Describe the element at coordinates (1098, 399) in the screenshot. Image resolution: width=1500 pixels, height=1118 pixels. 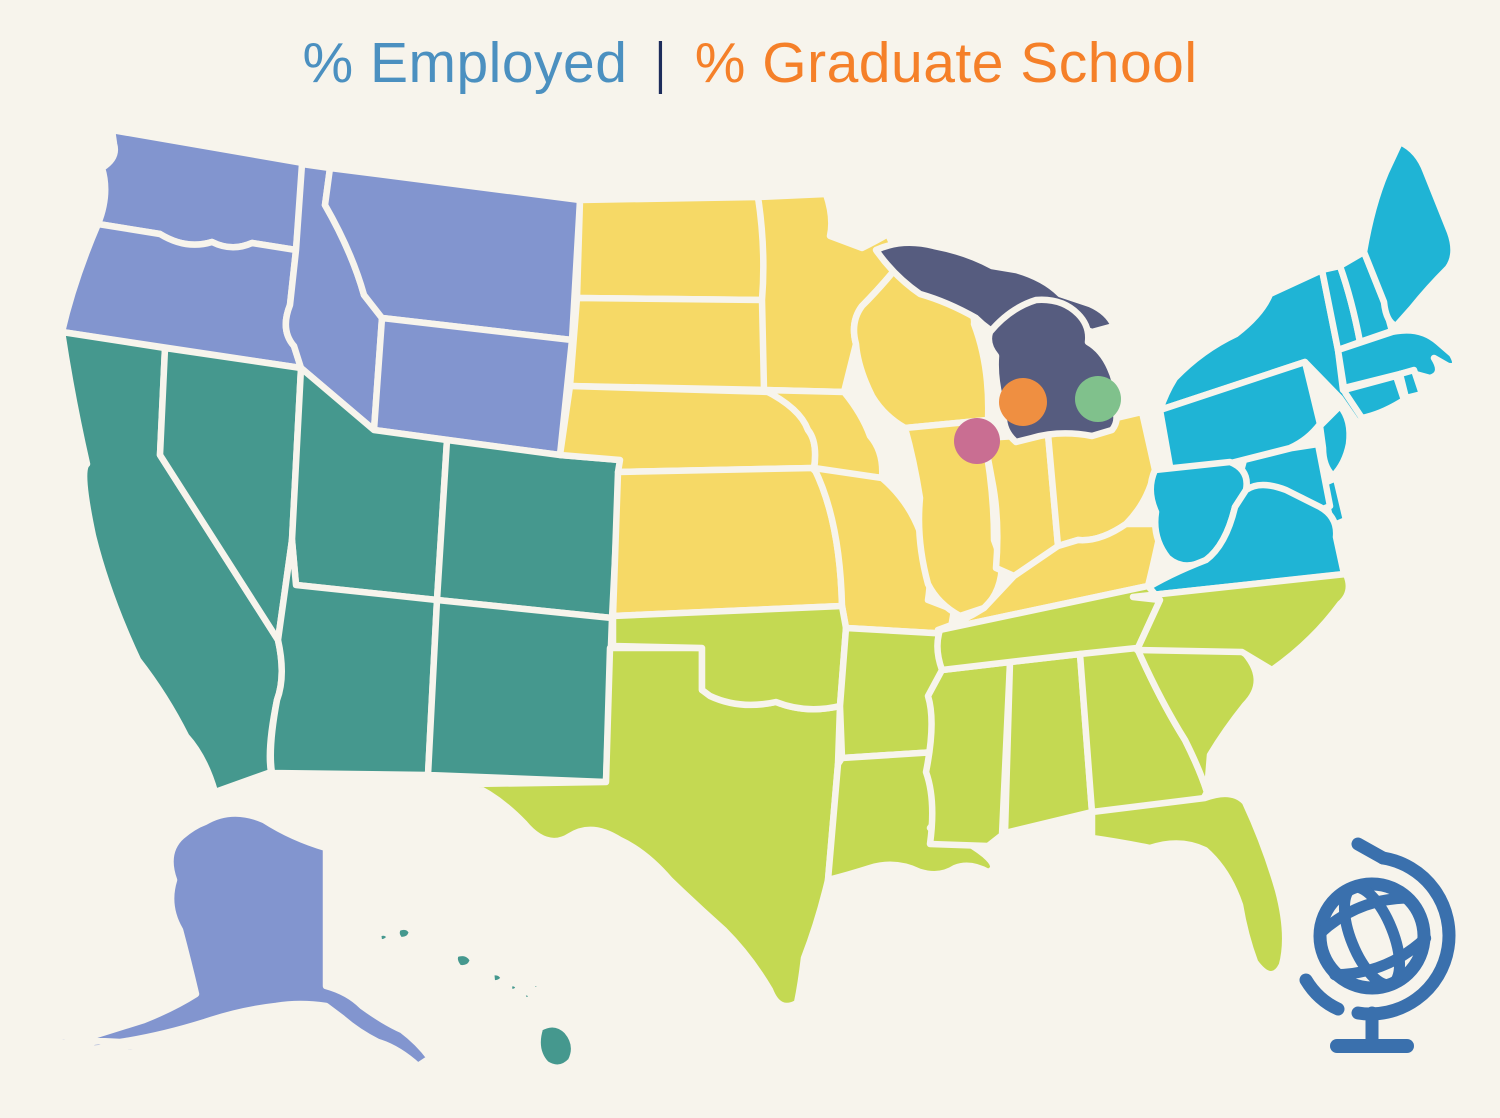
I see `marker-green` at that location.